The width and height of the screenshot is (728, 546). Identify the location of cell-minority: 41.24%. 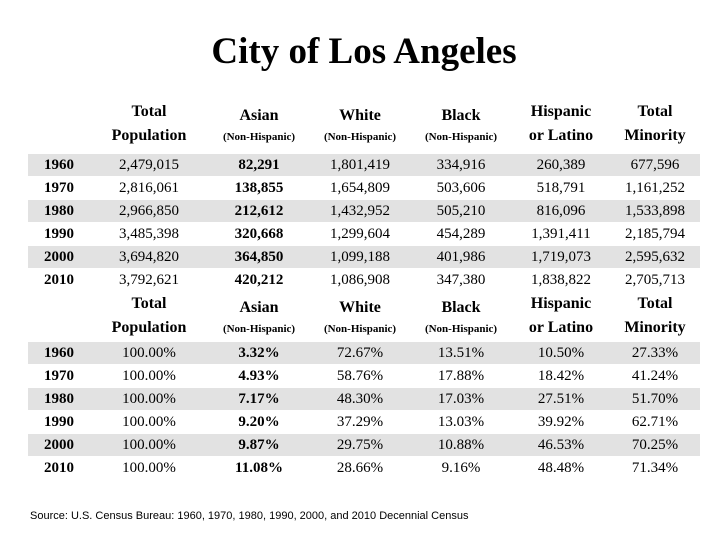
(655, 376).